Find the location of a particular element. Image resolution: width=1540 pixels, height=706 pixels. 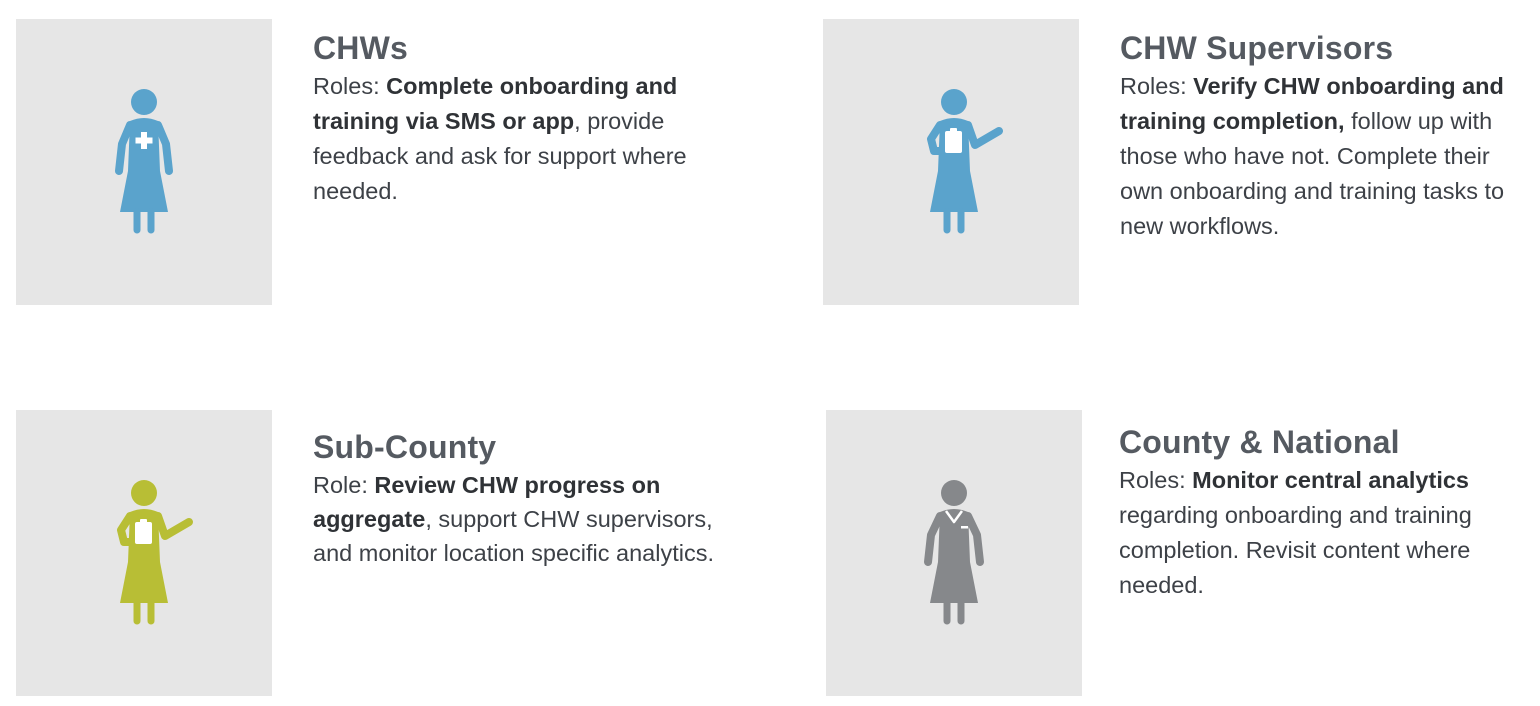

role-emphasis: Monitor central analytics is located at coordinates (1330, 480).